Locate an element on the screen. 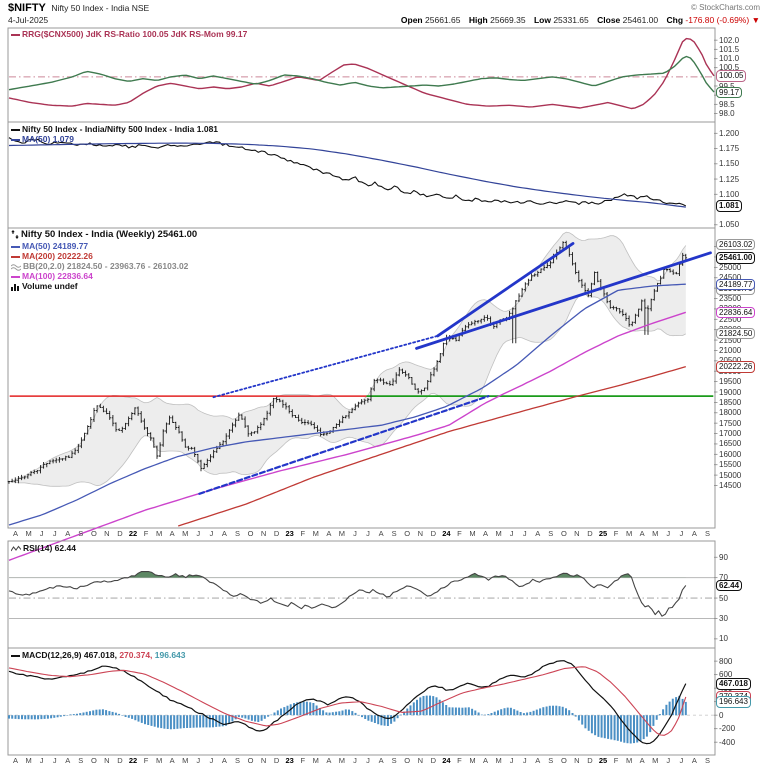 The width and height of the screenshot is (768, 768). rrg-value-badge: 100.05 is located at coordinates (731, 76).